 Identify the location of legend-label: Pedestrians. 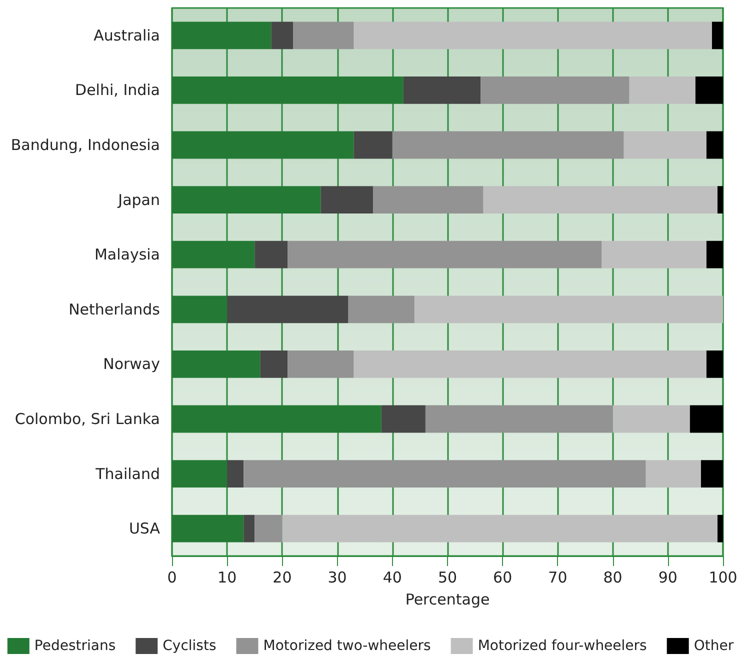
(75, 646).